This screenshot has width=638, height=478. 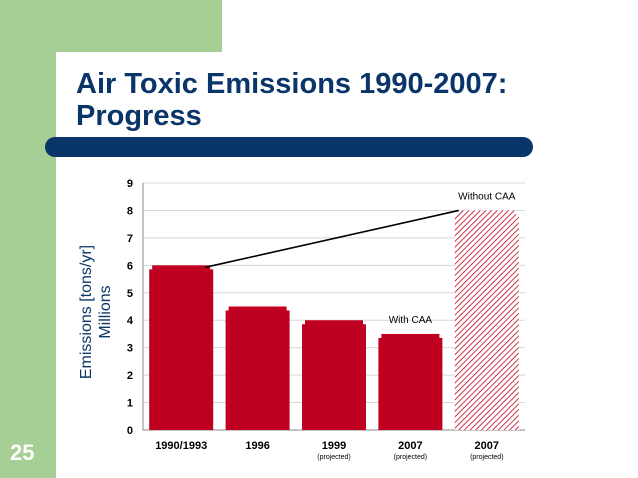 I want to click on x-tick-label: 1999, so click(x=334, y=446).